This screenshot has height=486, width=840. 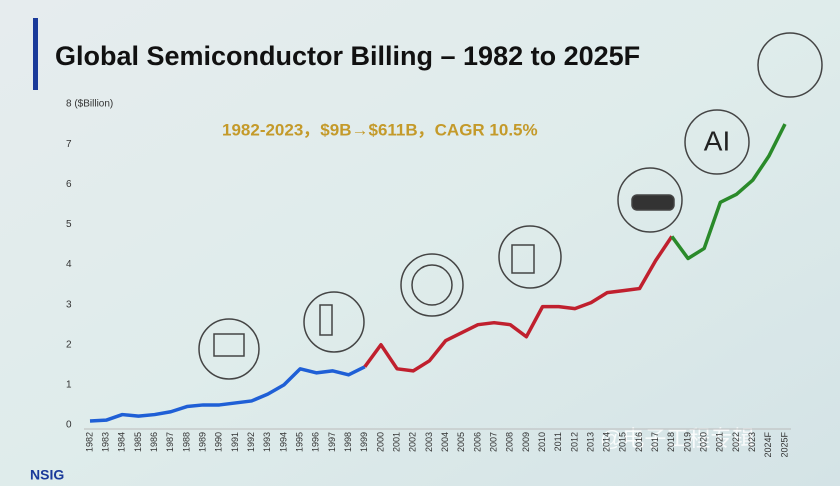 I want to click on icon-ai-label: AI, so click(x=717, y=140).